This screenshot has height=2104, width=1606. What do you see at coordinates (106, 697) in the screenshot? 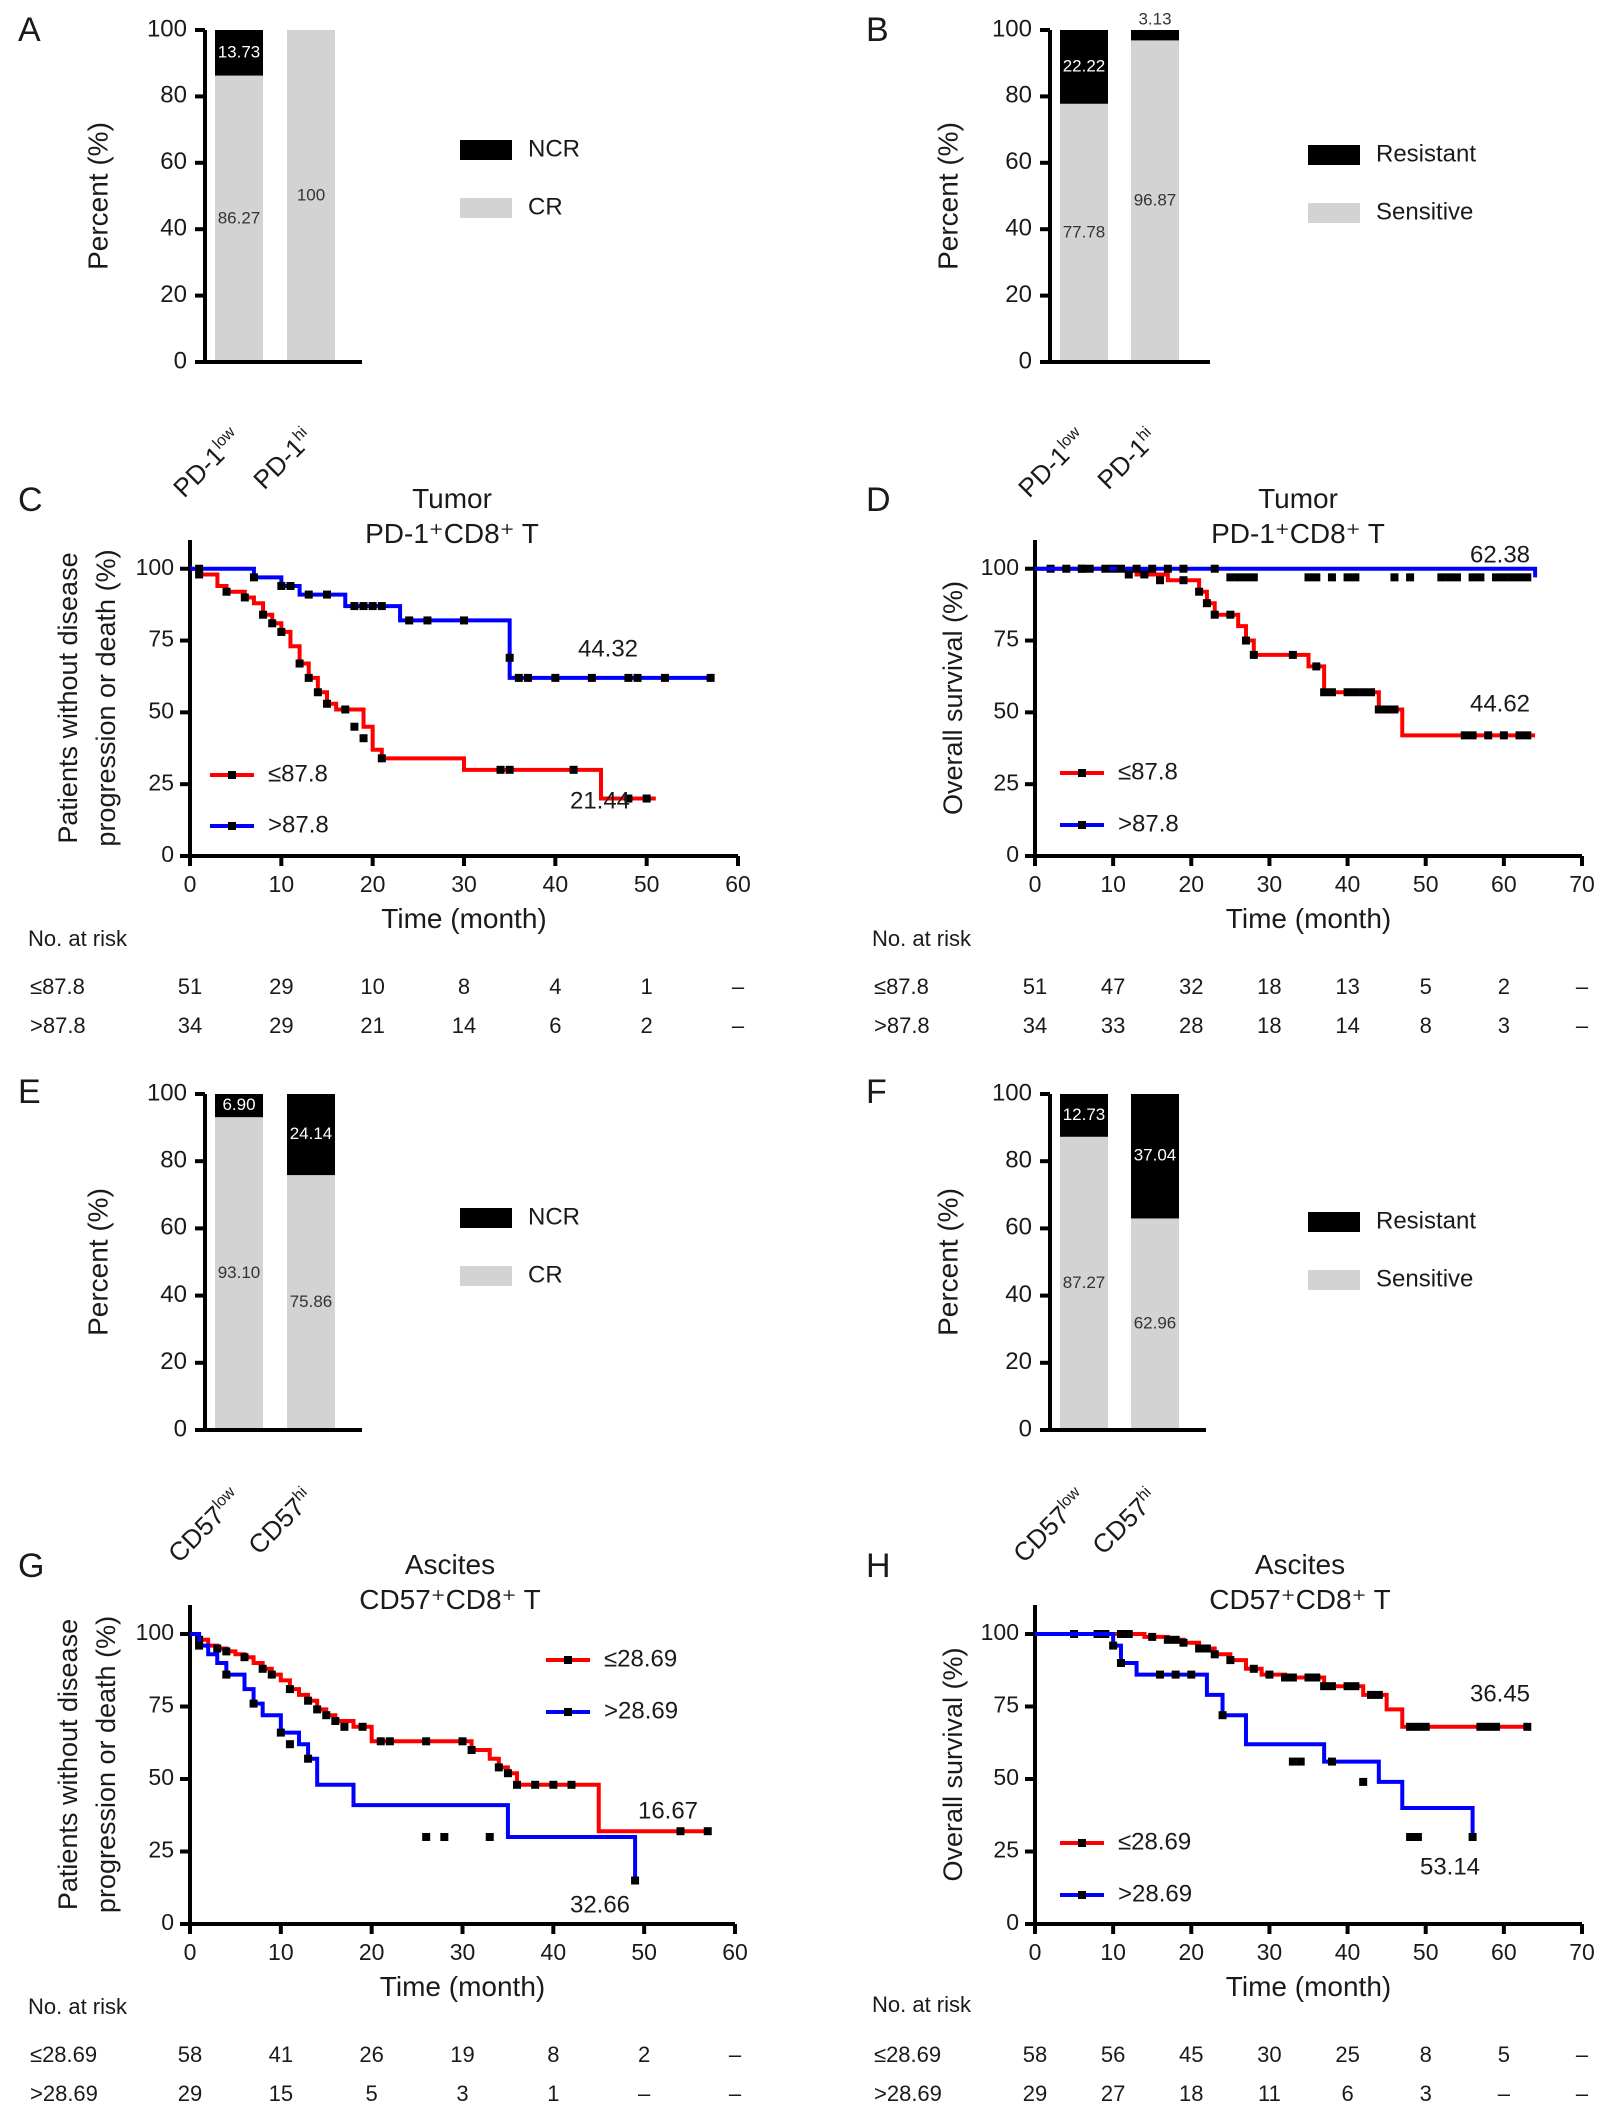
I see `y-axis-label-line2: progression or death (%)` at bounding box center [106, 697].